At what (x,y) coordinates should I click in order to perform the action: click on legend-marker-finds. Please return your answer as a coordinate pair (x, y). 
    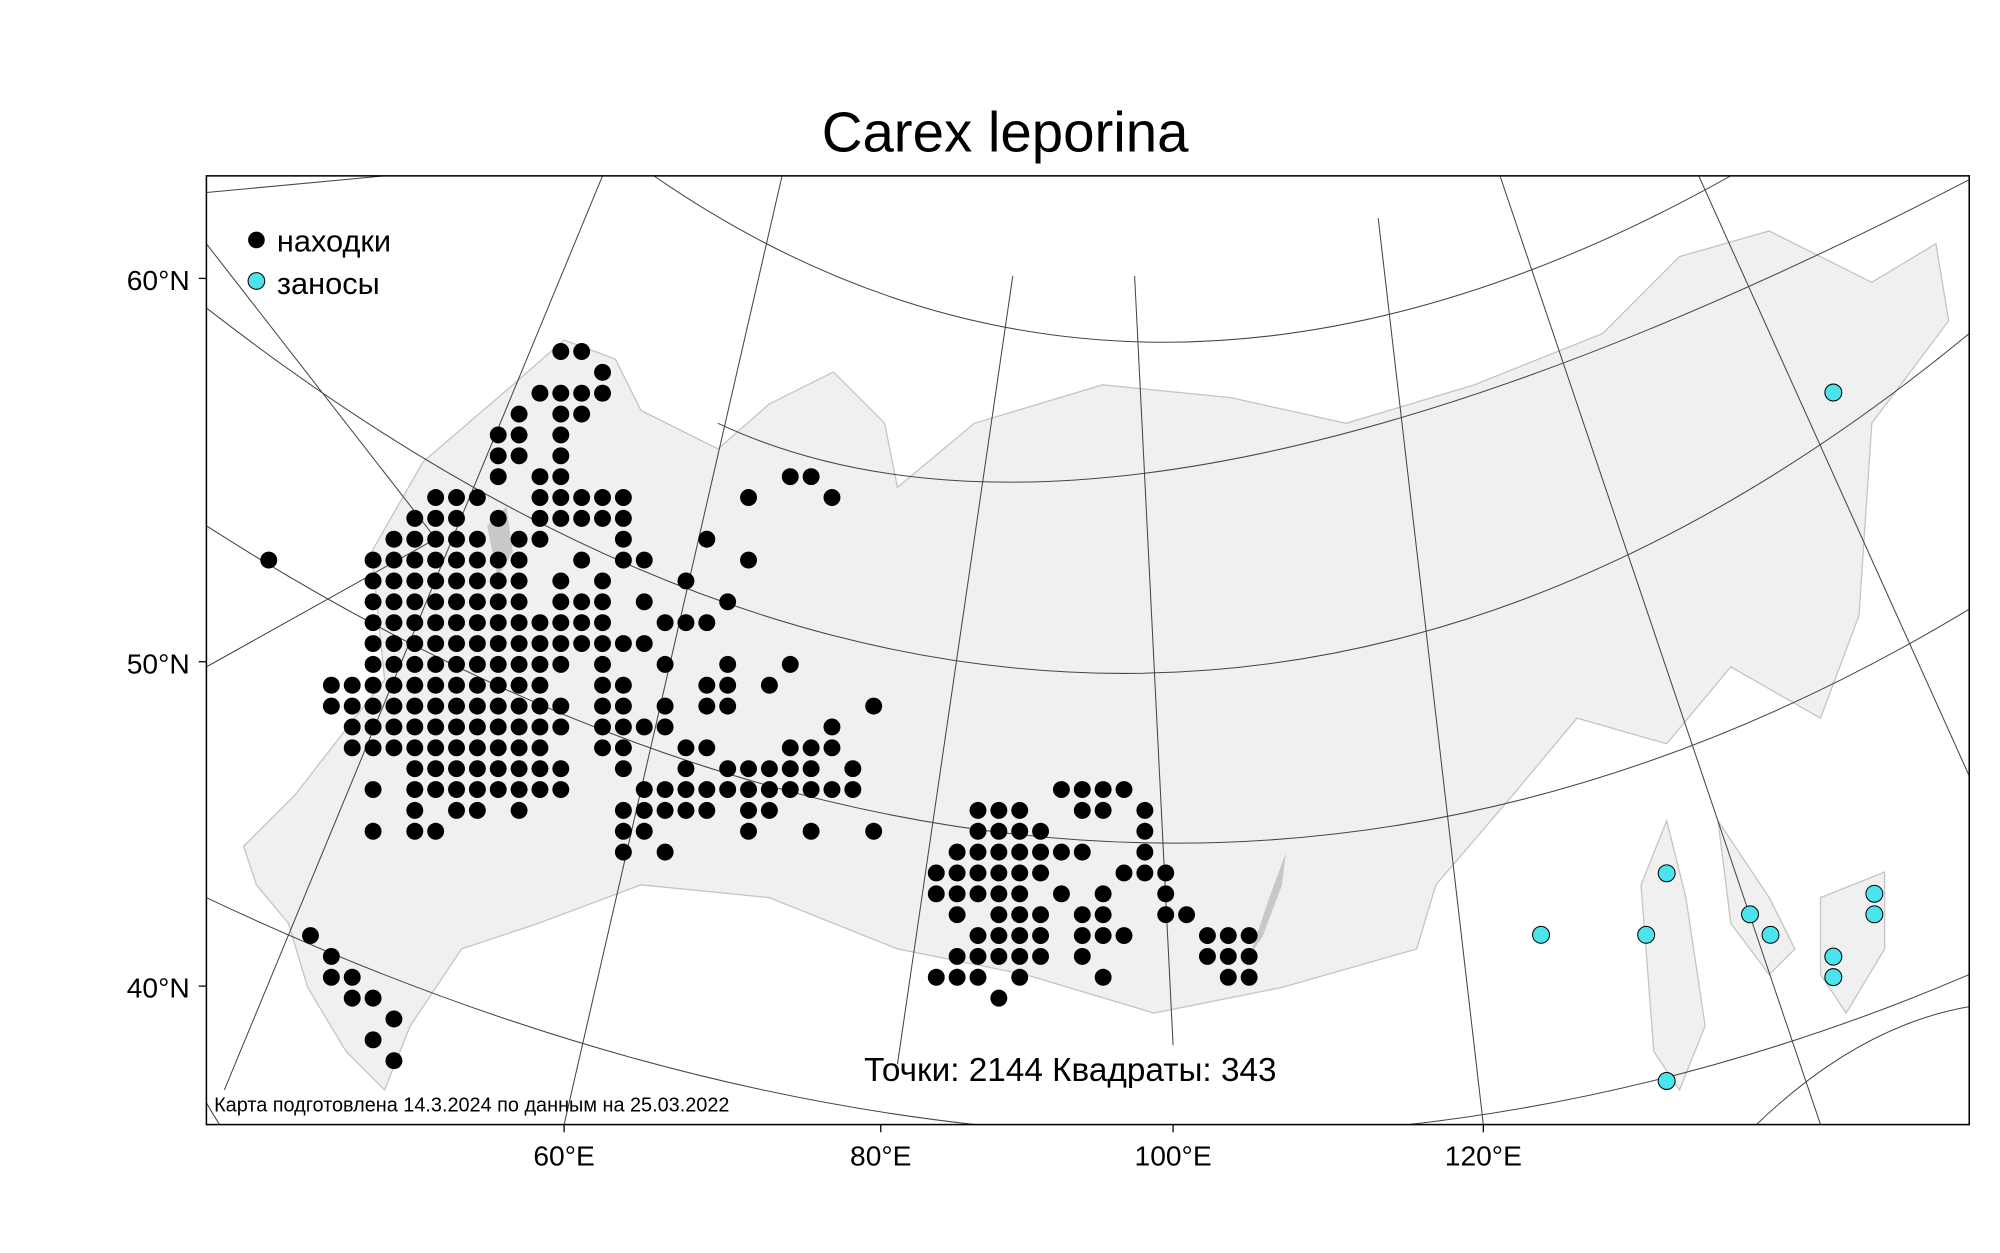
    Looking at the image, I should click on (256, 240).